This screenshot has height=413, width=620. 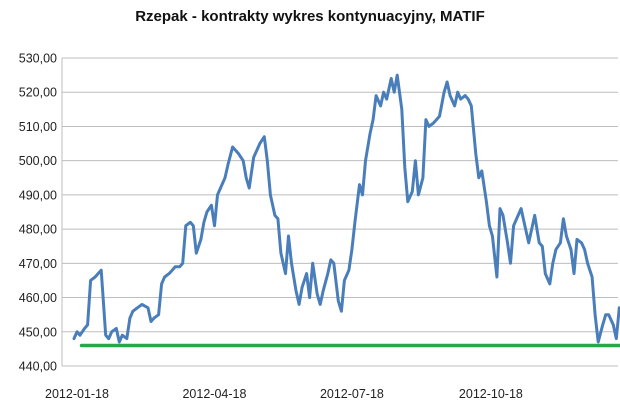 I want to click on y-tick-label: 530,00, so click(x=38, y=59).